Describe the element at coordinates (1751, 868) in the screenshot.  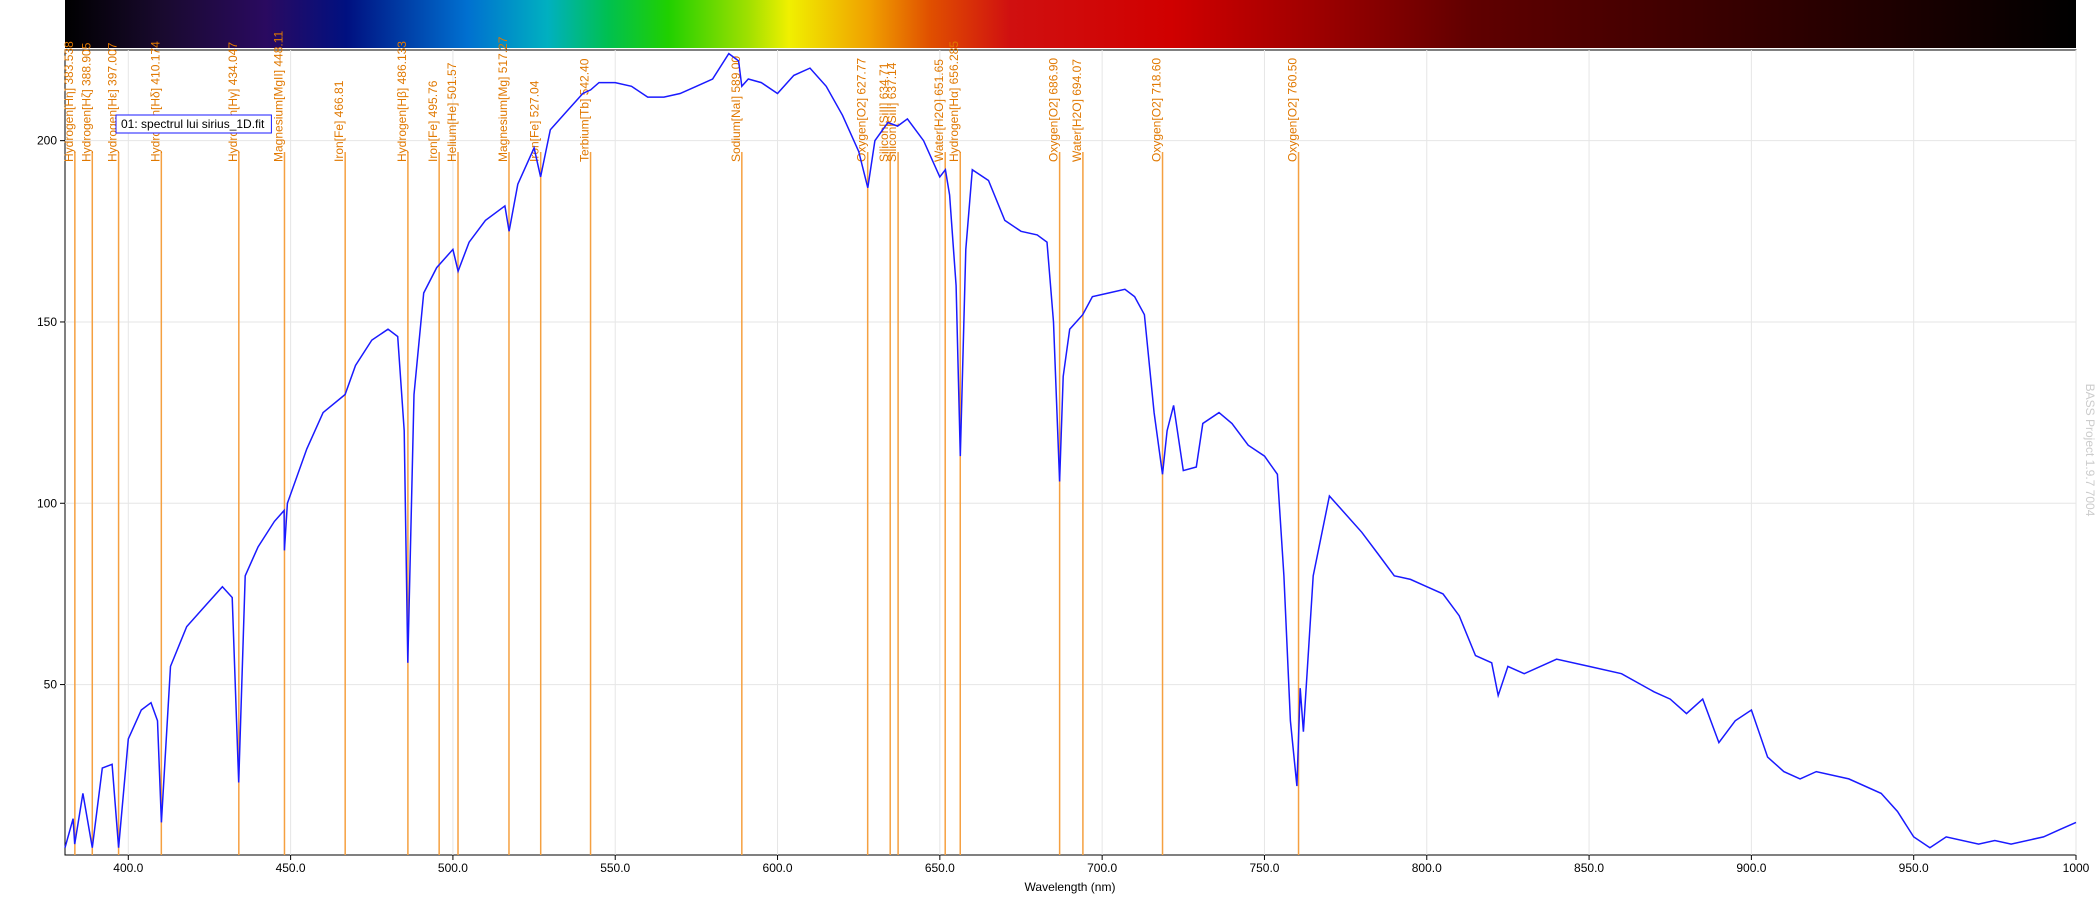
I see `x-tick-label: 900.0` at that location.